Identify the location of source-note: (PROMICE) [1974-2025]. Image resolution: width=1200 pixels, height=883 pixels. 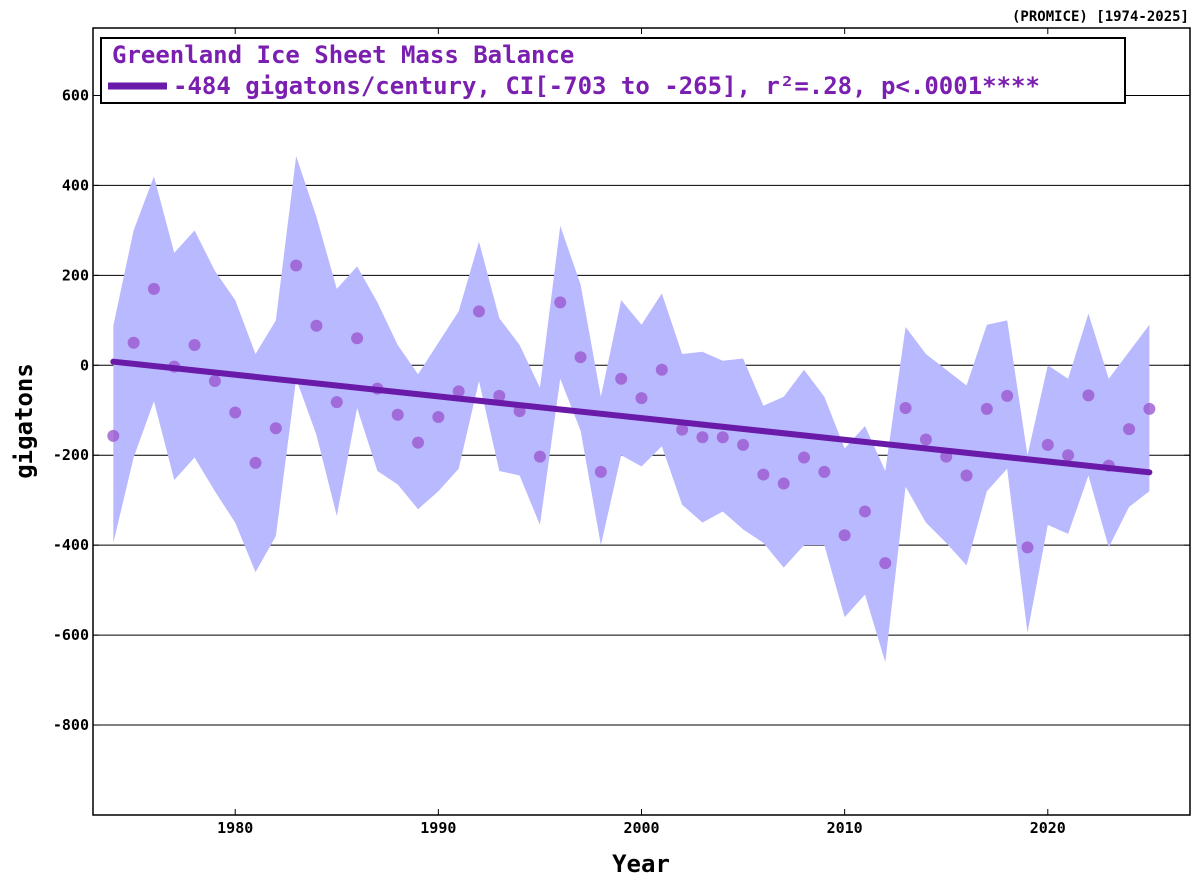
(1100, 17).